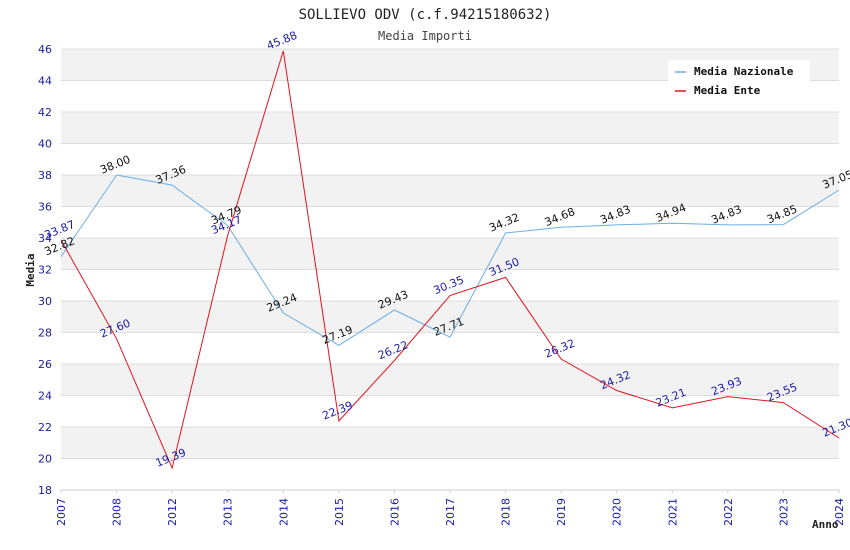 Image resolution: width=850 pixels, height=550 pixels. I want to click on y-tick-label: 34, so click(45, 238).